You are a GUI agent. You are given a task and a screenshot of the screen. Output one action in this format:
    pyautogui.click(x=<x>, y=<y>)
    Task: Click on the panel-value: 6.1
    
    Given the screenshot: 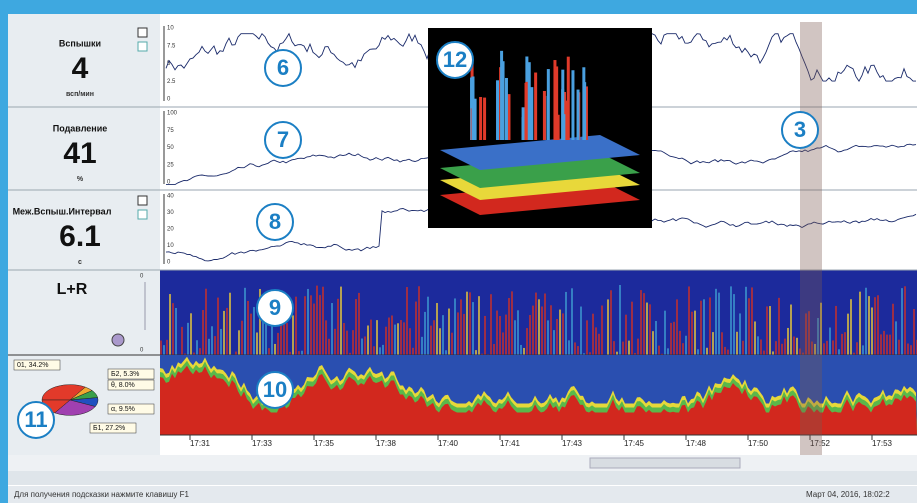 What is the action you would take?
    pyautogui.click(x=80, y=236)
    